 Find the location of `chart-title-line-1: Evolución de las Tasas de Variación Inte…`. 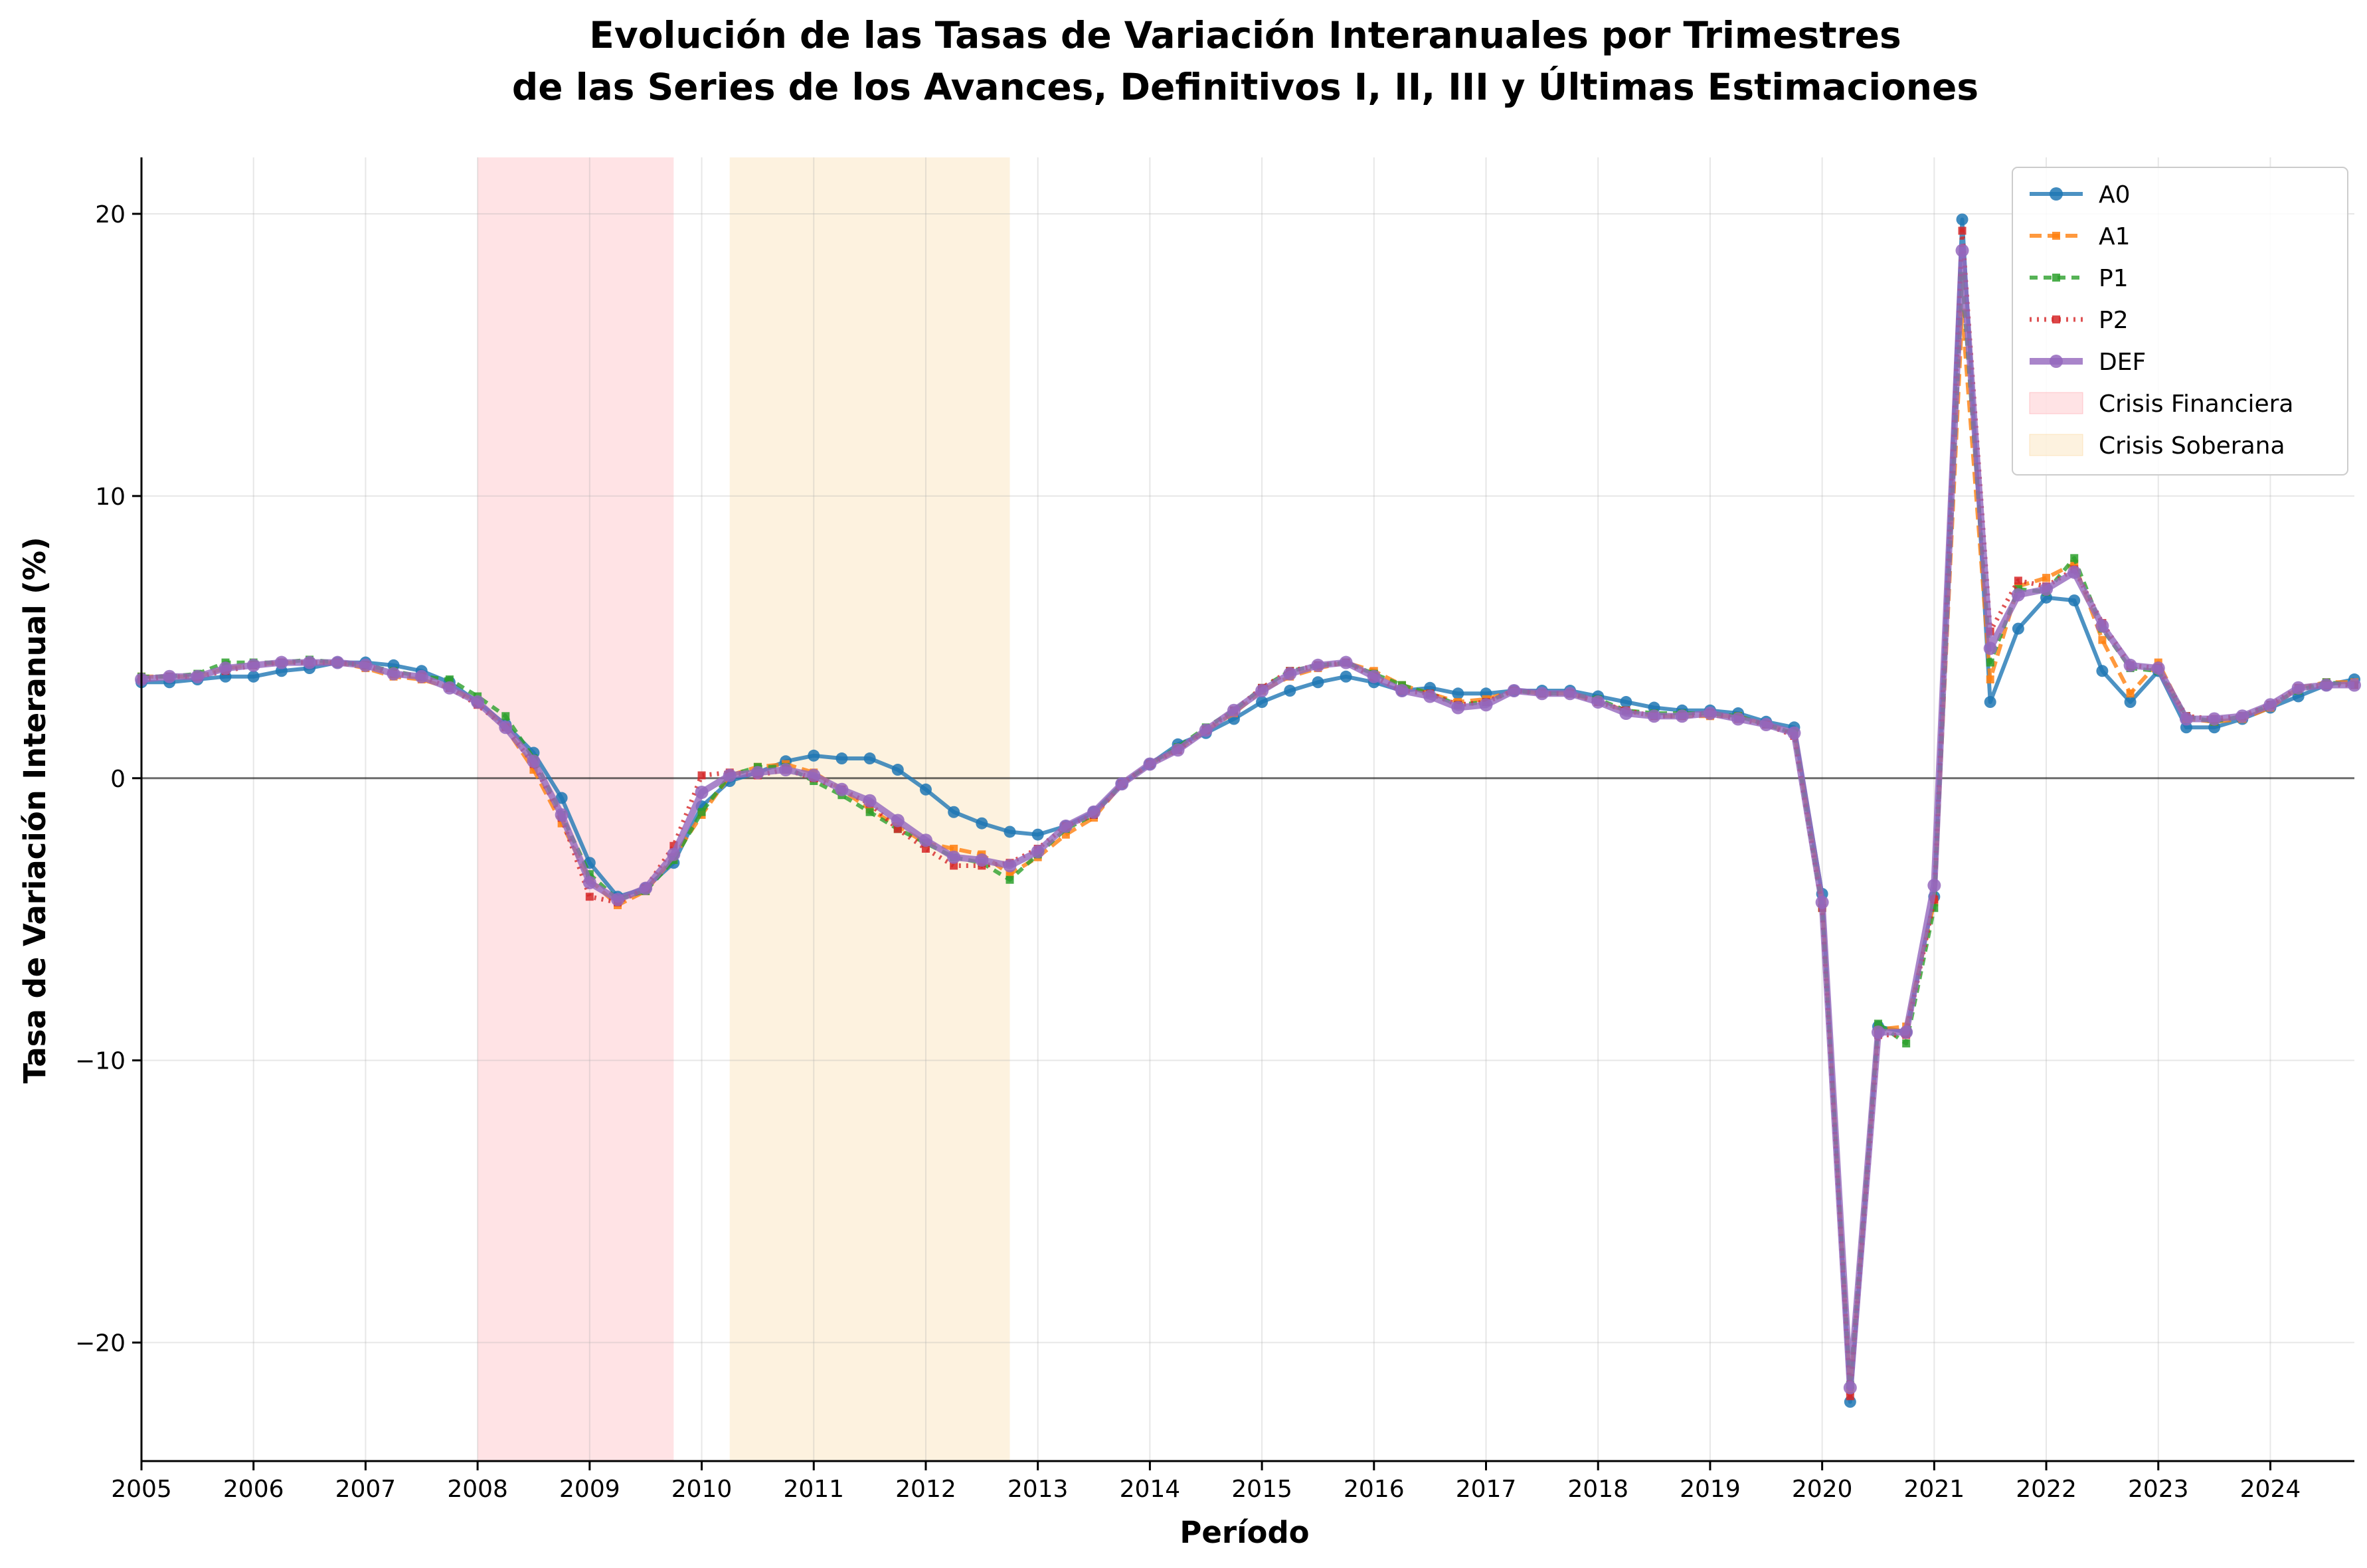

chart-title-line-1: Evolución de las Tasas de Variación Inte… is located at coordinates (1245, 35).